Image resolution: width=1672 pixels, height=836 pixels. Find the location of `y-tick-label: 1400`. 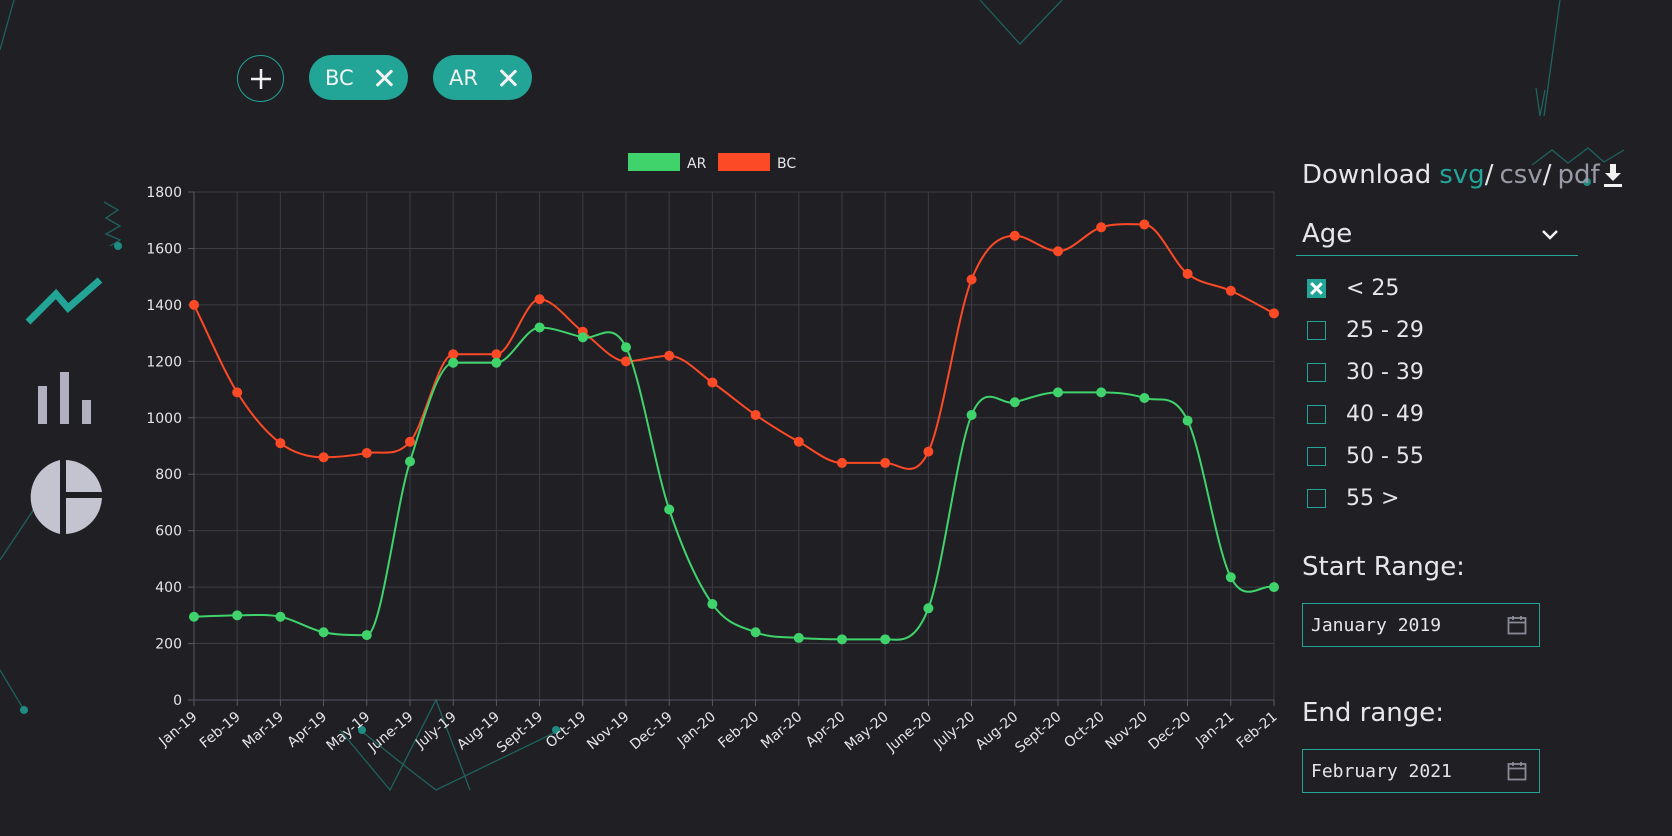

y-tick-label: 1400 is located at coordinates (164, 306).